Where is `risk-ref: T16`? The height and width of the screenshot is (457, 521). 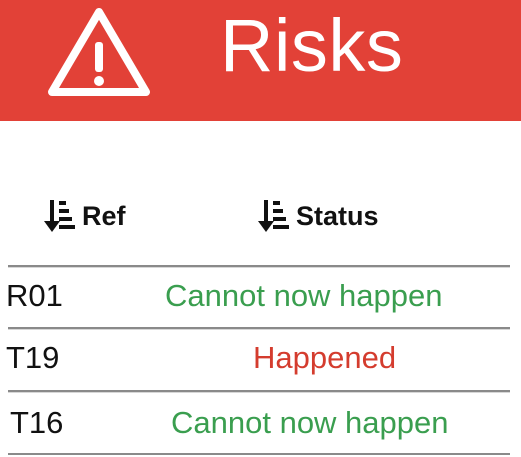 risk-ref: T16 is located at coordinates (37, 422).